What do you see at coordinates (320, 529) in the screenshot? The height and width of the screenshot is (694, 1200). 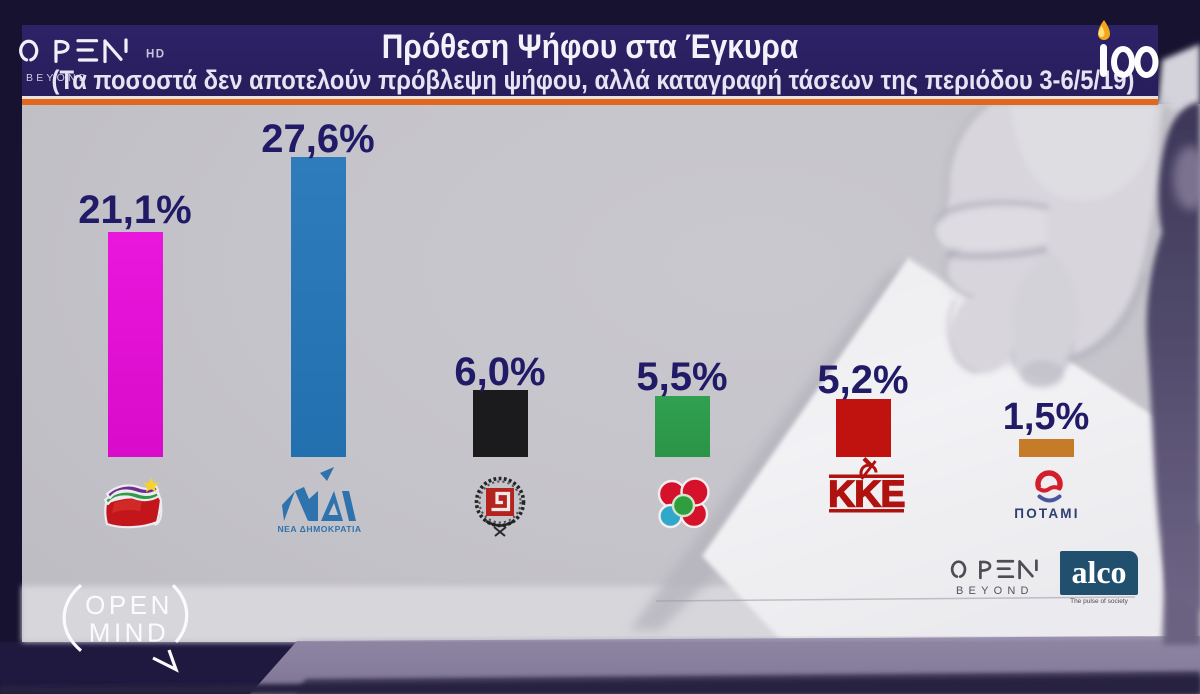 I see `svg-text: ΝΕΑ ΔΗΜΟΚΡΑΤΙΑ` at bounding box center [320, 529].